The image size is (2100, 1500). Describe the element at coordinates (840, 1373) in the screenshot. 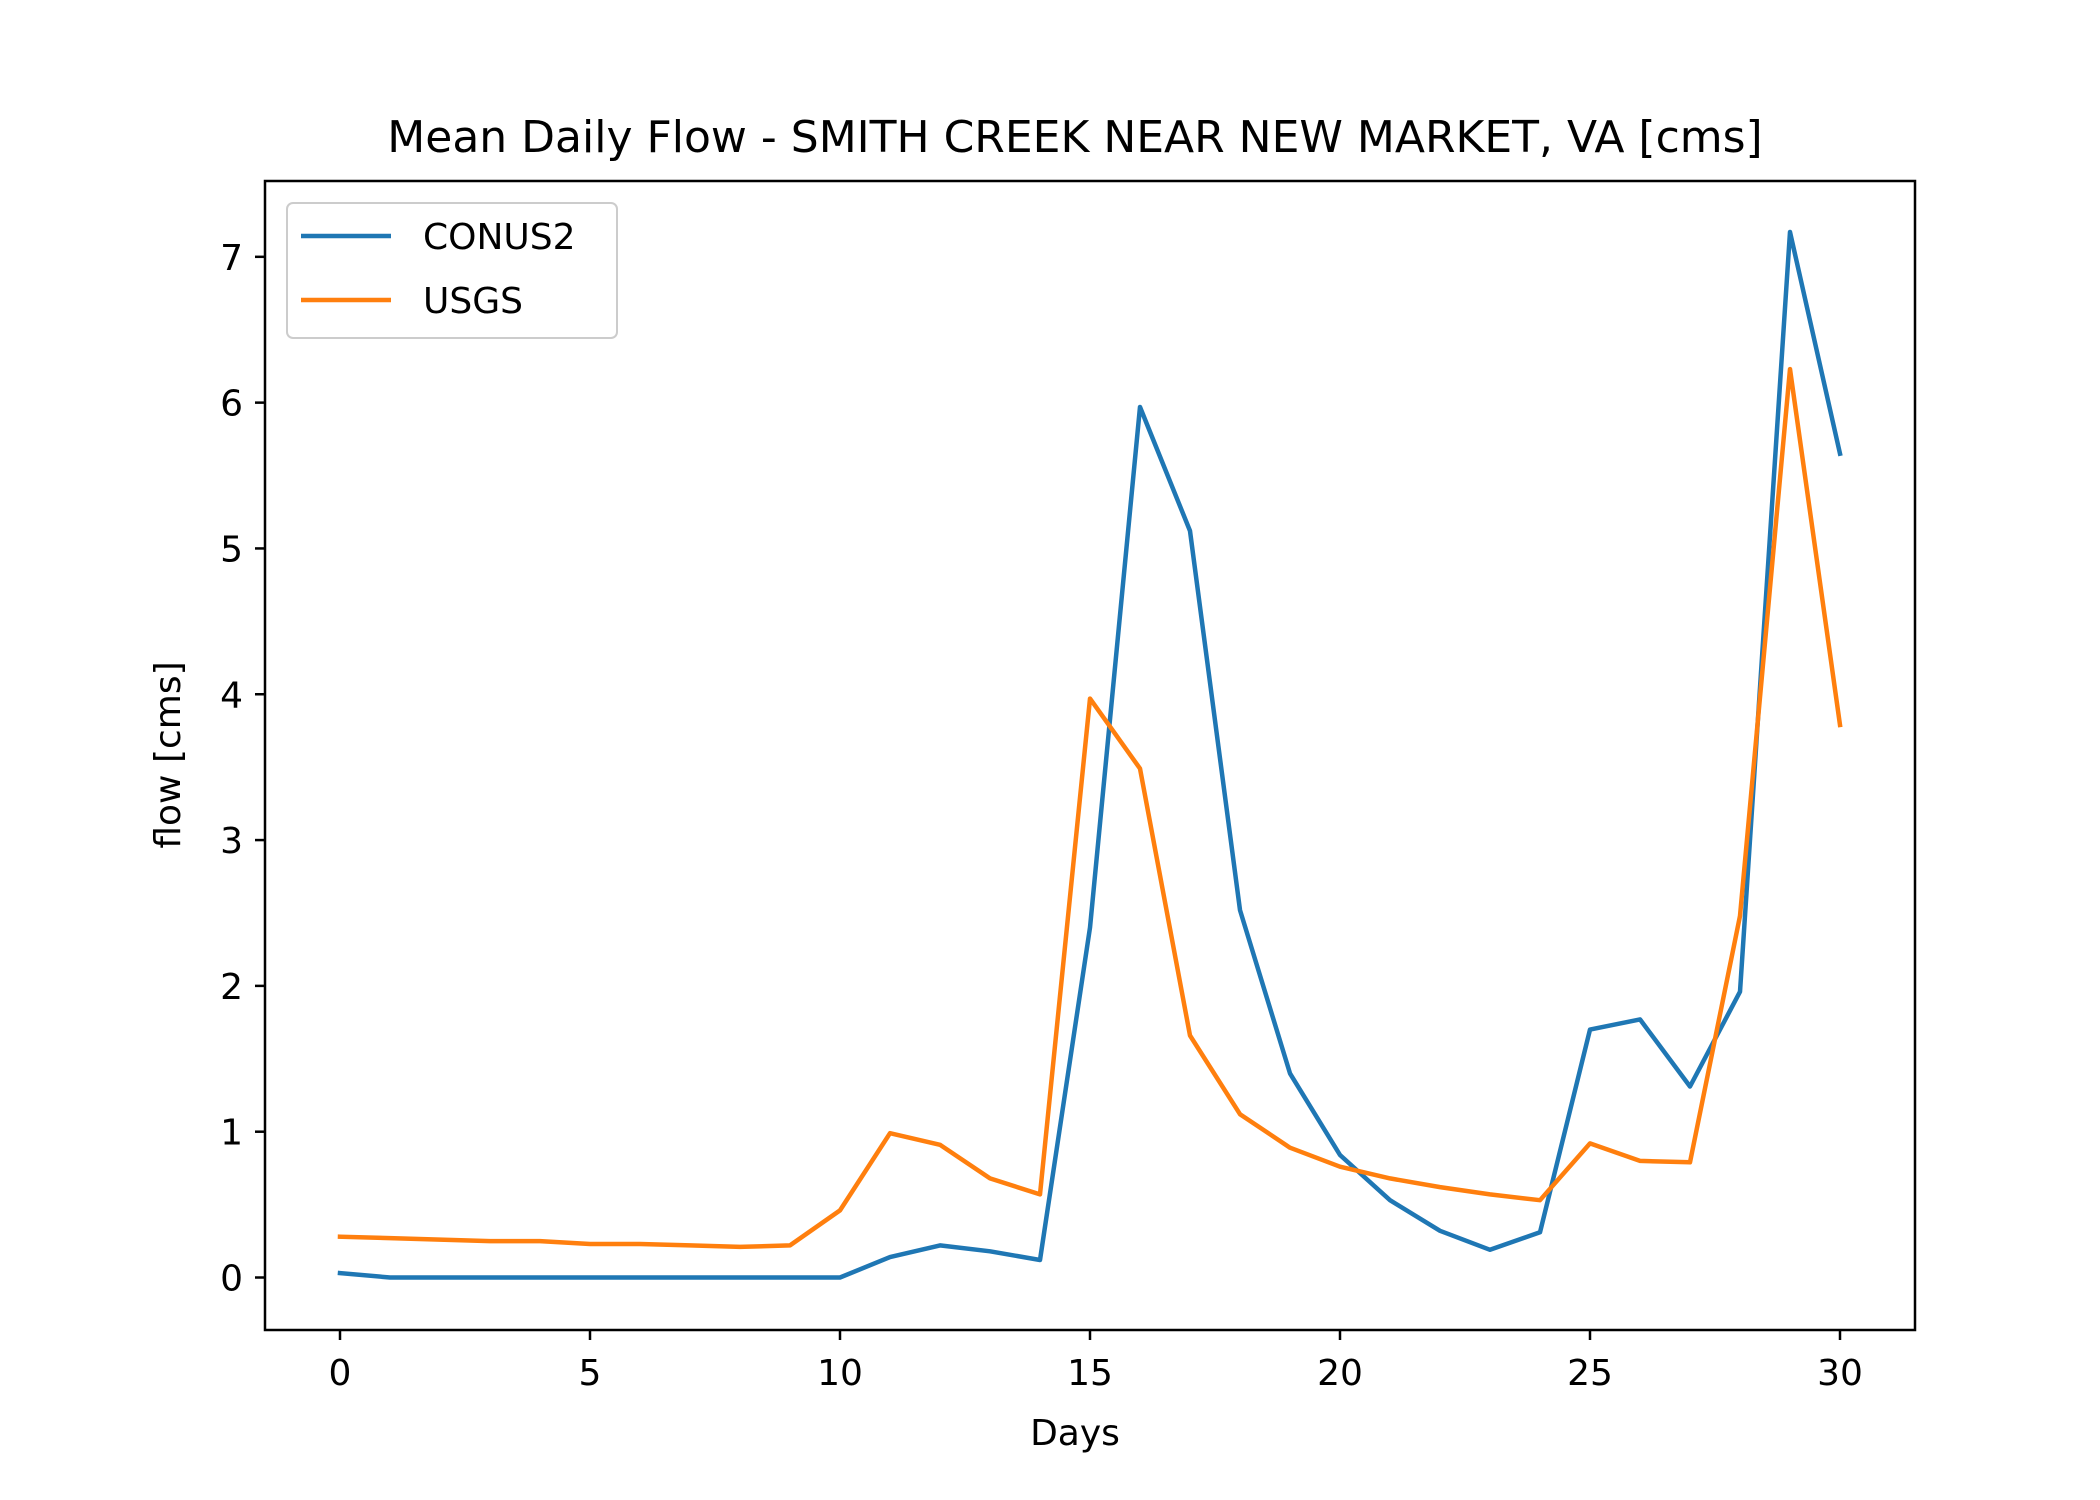

I see `x-tick-label: 10` at that location.